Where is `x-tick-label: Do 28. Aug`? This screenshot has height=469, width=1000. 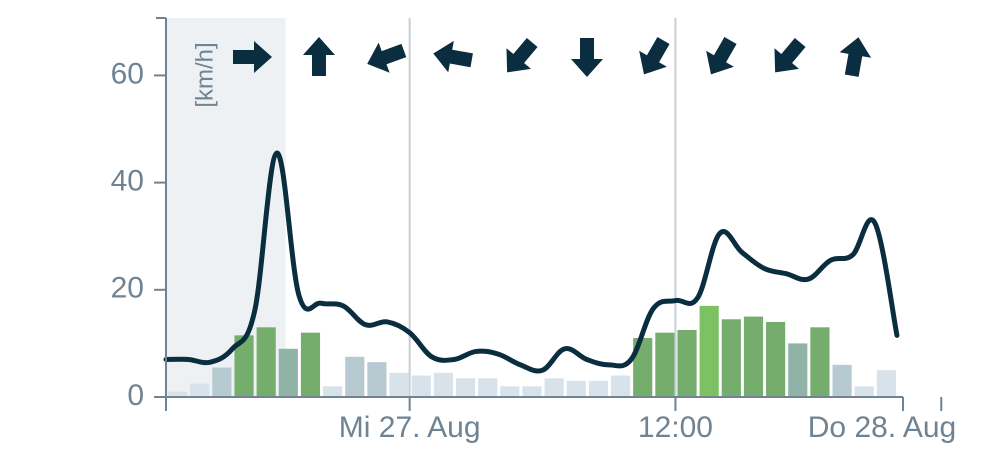
x-tick-label: Do 28. Aug is located at coordinates (882, 427).